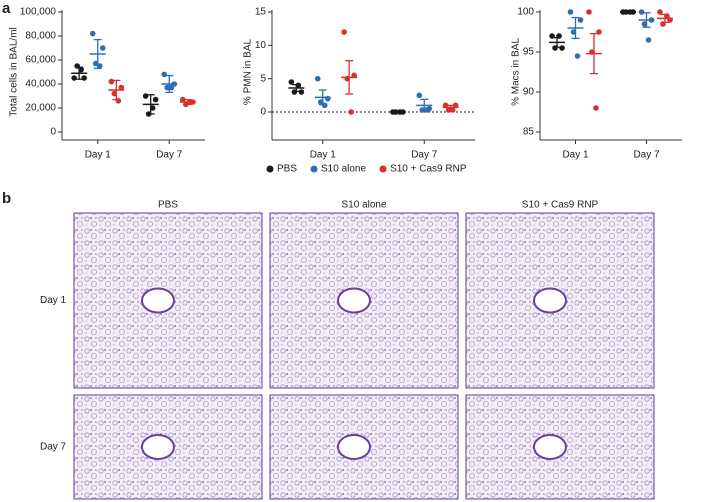  What do you see at coordinates (529, 92) in the screenshot?
I see `y-tick-label: 90` at bounding box center [529, 92].